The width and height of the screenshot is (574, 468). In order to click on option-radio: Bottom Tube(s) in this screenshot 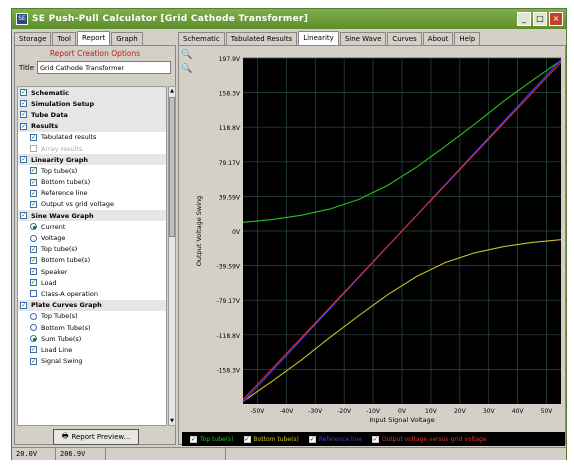, I will do `click(92, 327)`.